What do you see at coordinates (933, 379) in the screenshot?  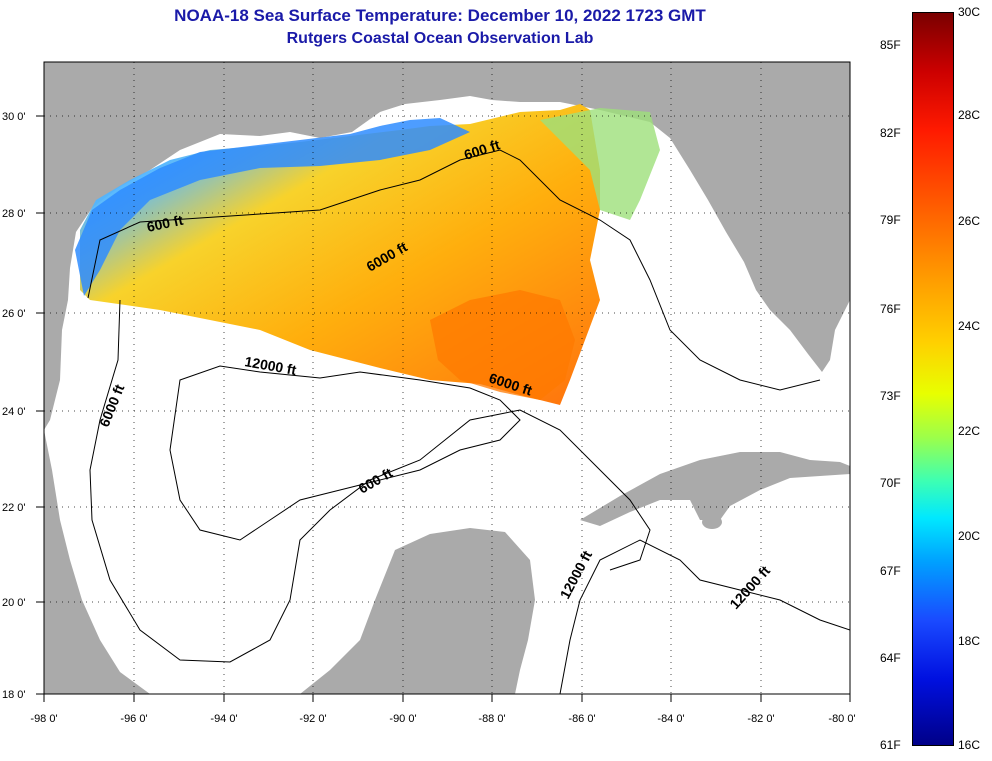 I see `color-scale-bar` at bounding box center [933, 379].